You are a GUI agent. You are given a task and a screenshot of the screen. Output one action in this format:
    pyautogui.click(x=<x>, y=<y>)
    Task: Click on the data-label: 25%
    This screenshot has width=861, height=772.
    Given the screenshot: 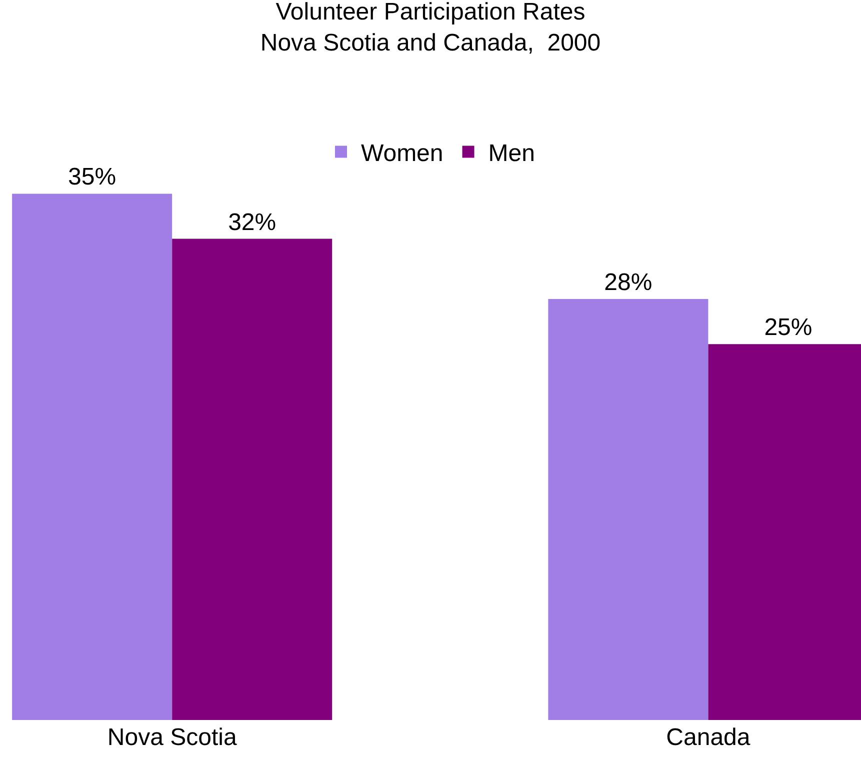 What is the action you would take?
    pyautogui.click(x=788, y=328)
    